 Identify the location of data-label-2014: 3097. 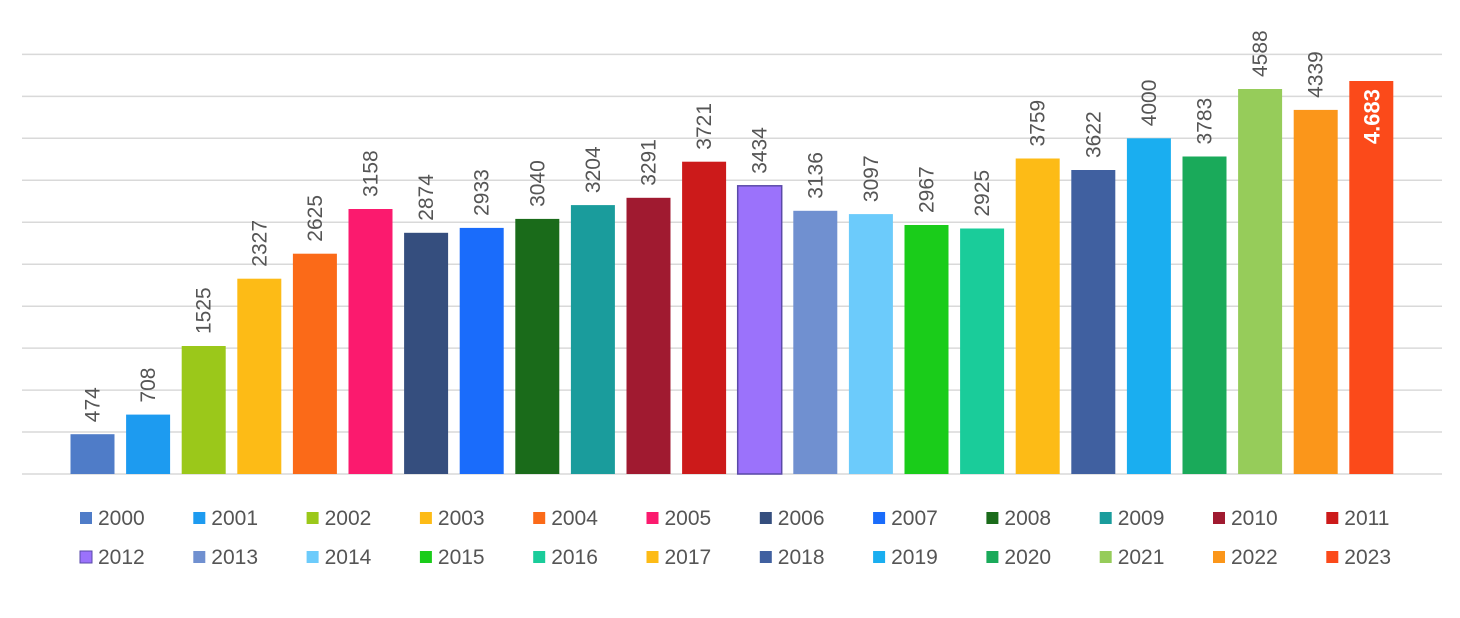
(871, 178).